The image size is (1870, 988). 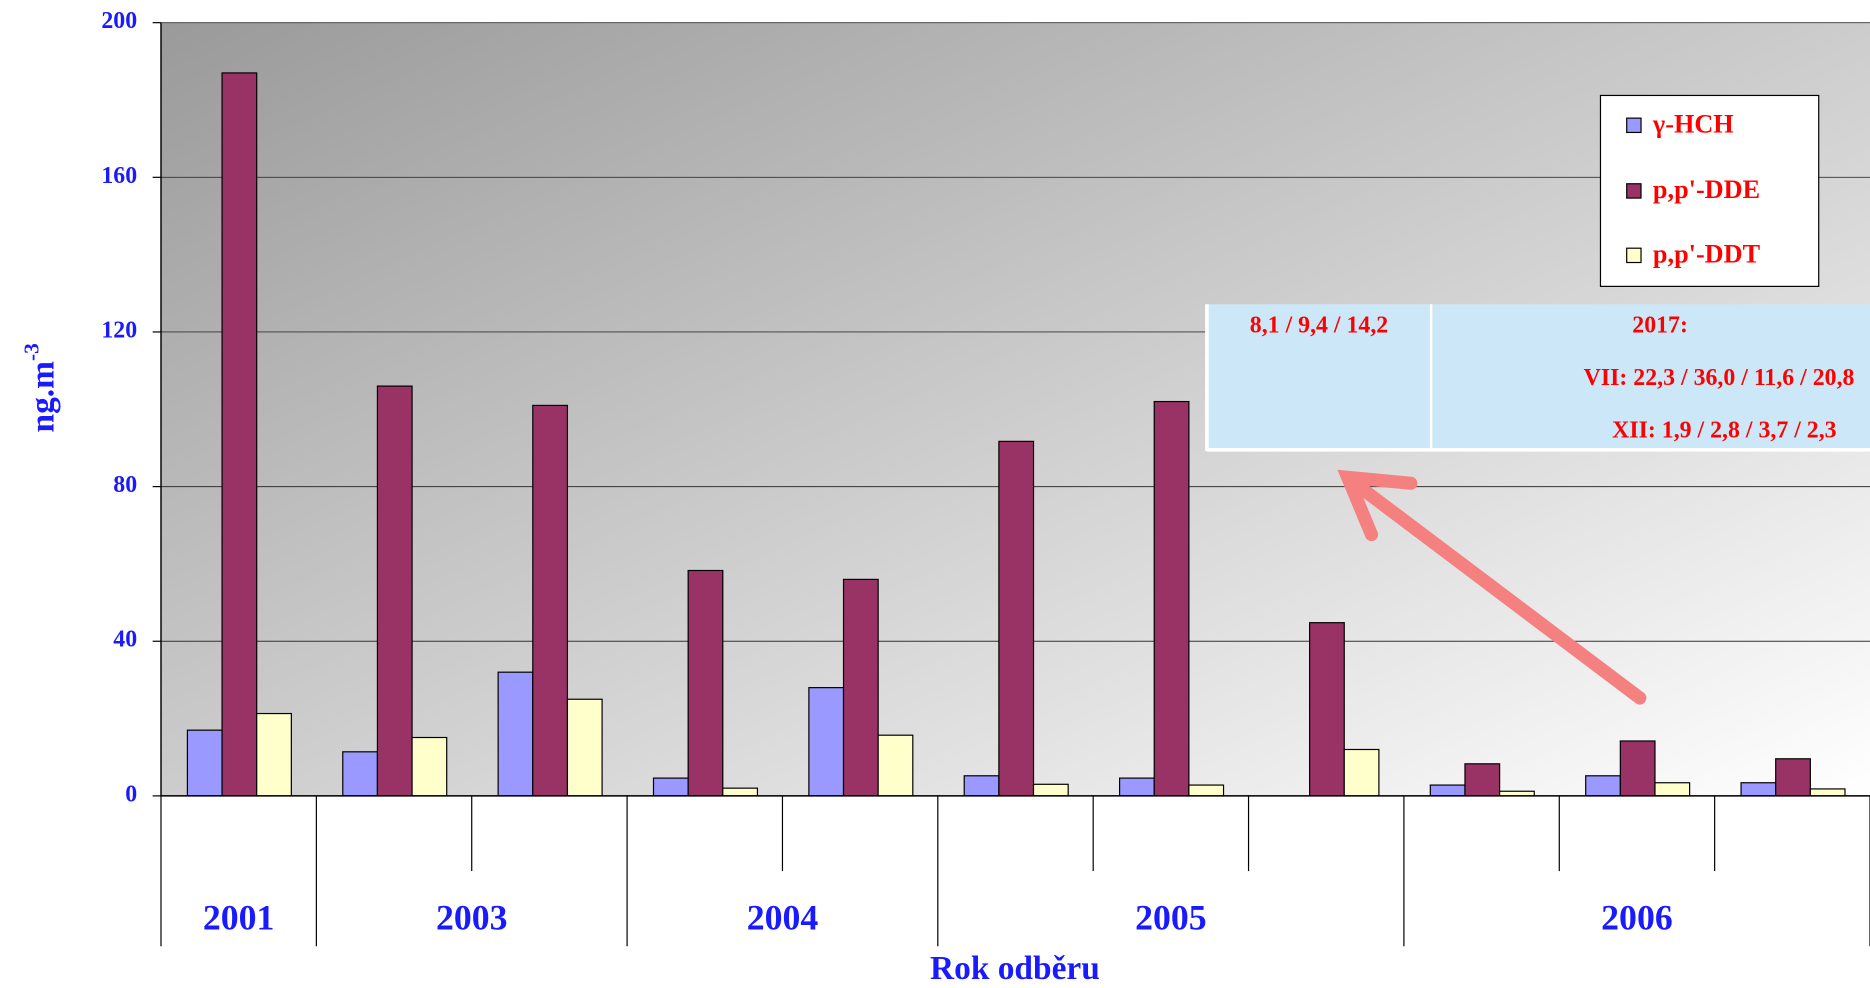 I want to click on x-group-label: 2006, so click(x=1637, y=917).